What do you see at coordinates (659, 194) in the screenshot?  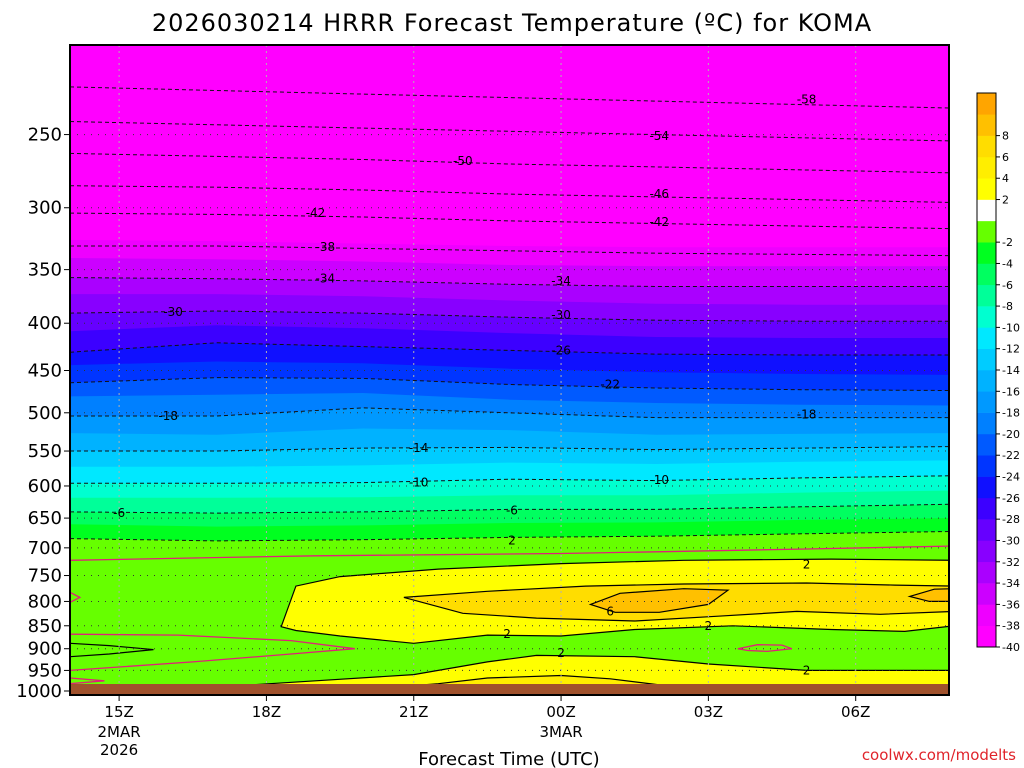 I see `contour-label--46: -46` at bounding box center [659, 194].